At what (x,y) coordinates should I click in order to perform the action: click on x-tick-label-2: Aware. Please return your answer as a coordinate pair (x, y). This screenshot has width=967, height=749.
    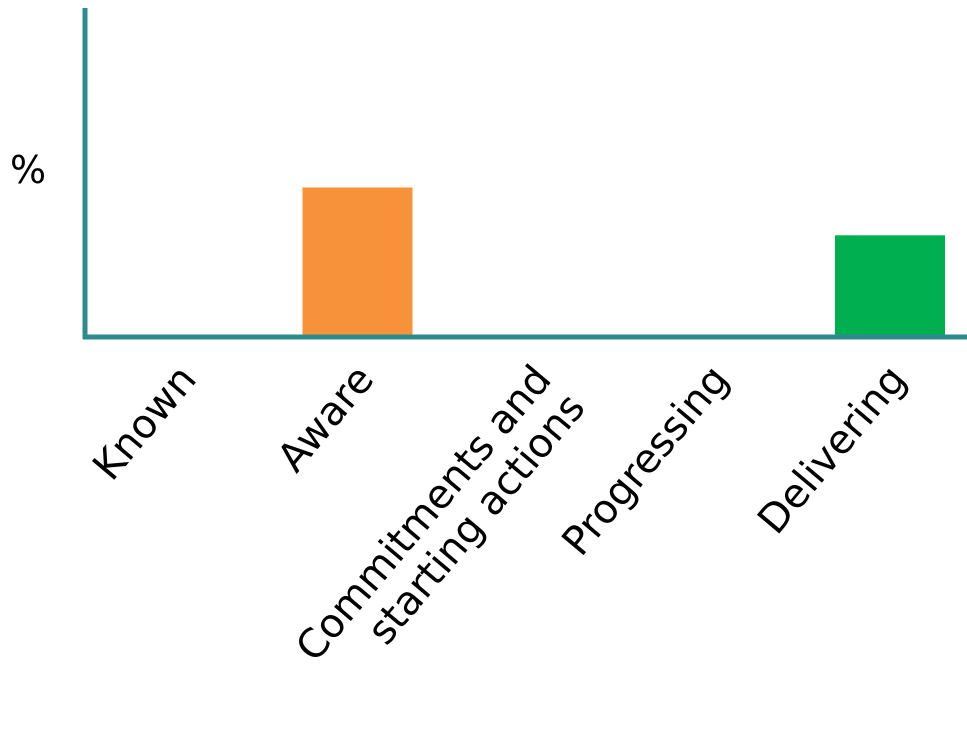
    Looking at the image, I should click on (326, 419).